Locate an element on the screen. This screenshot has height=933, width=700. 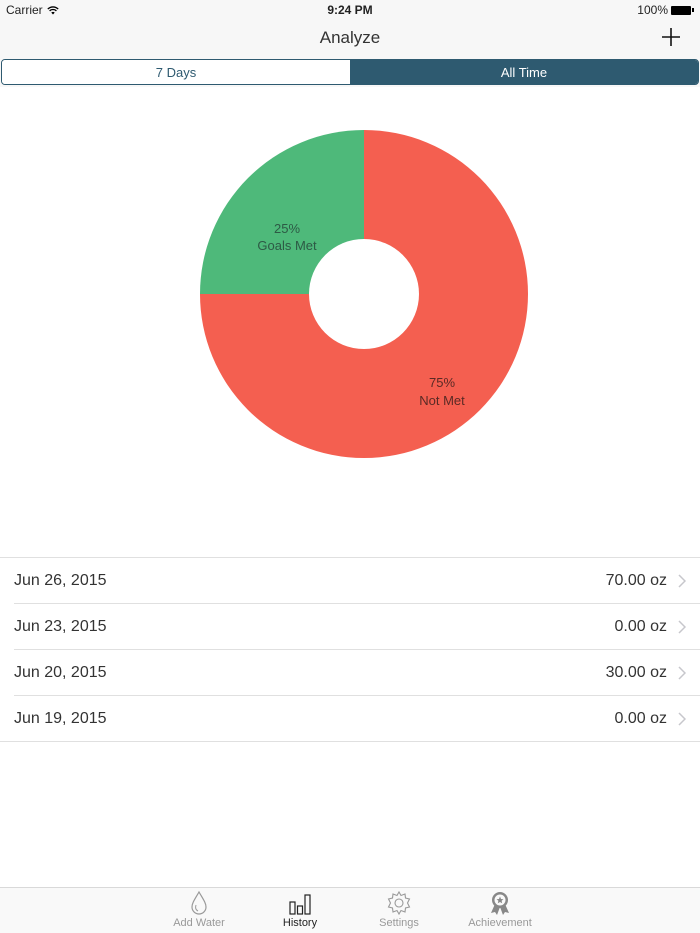
battery-percent: 100% is located at coordinates (652, 10).